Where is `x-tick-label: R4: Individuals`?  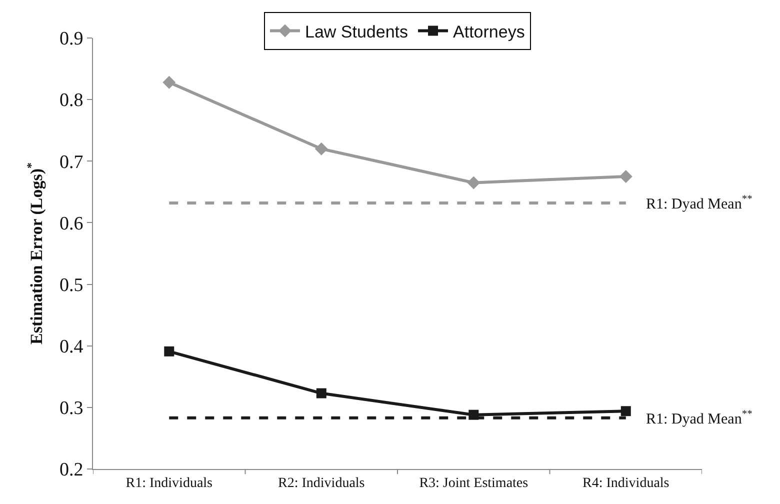 x-tick-label: R4: Individuals is located at coordinates (626, 483).